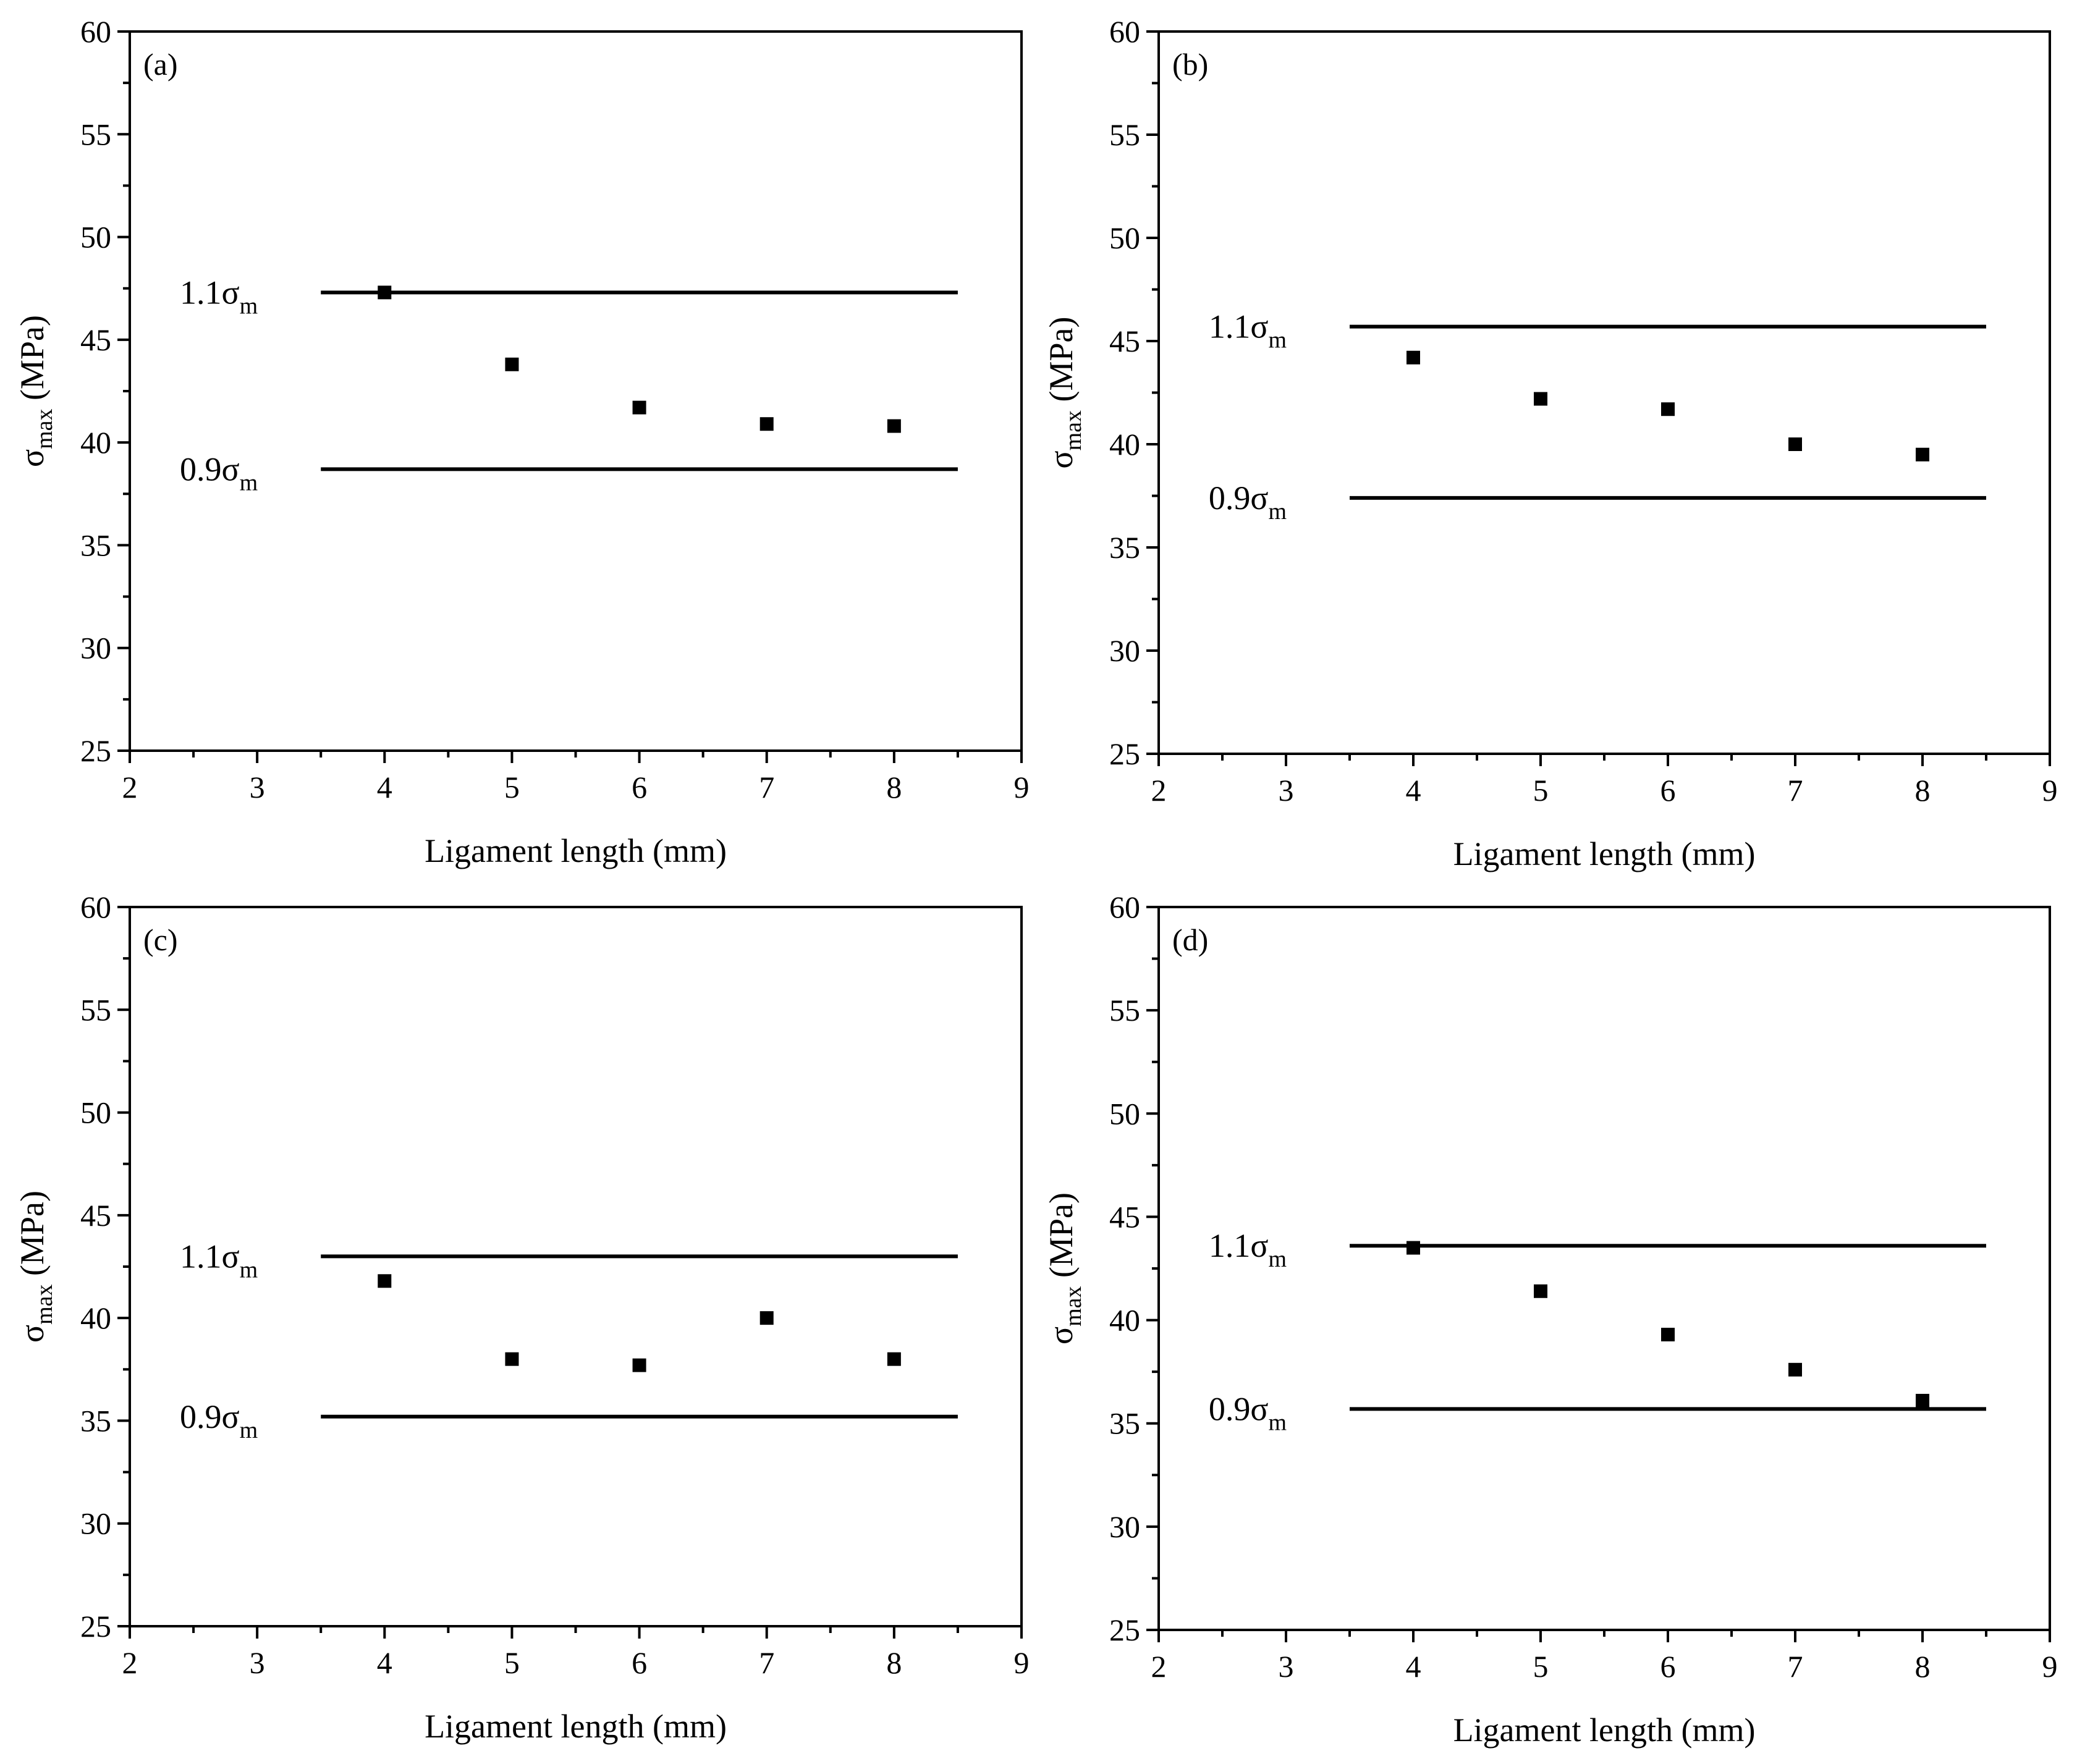  What do you see at coordinates (44, 1304) in the screenshot?
I see `y-axis-subscript: max` at bounding box center [44, 1304].